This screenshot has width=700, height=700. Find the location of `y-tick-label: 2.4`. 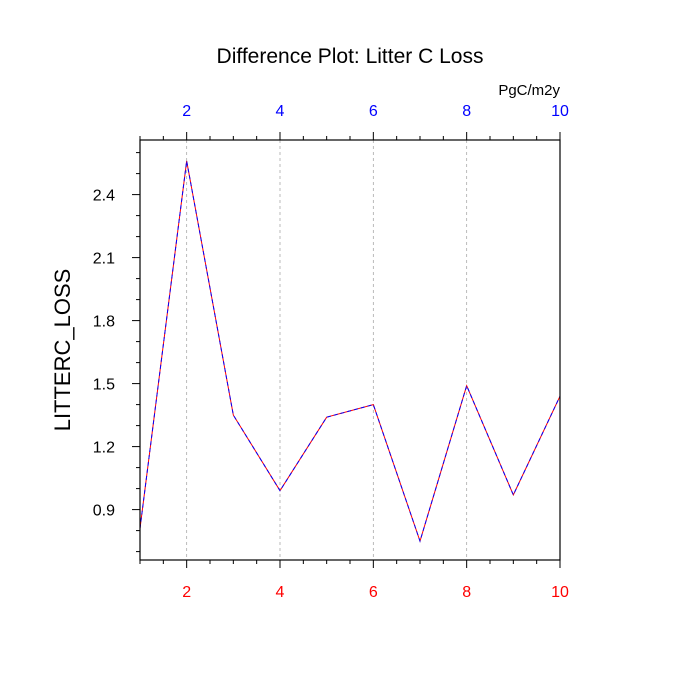

y-tick-label: 2.4 is located at coordinates (104, 196).